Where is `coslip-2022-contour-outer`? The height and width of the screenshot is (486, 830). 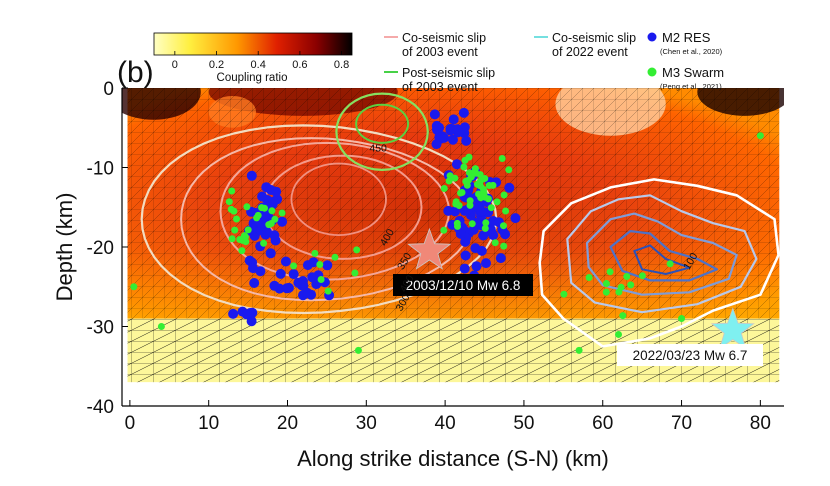
coslip-2022-contour-outer is located at coordinates (659, 263).